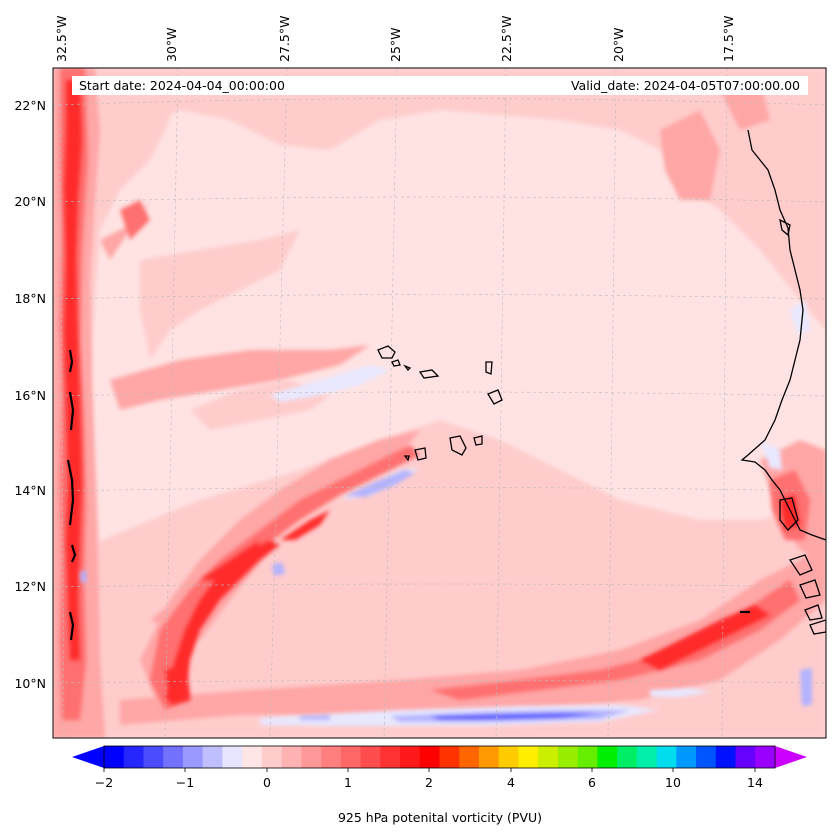 Image resolution: width=837 pixels, height=836 pixels. Describe the element at coordinates (420, 454) in the screenshot. I see `island-fogo` at that location.